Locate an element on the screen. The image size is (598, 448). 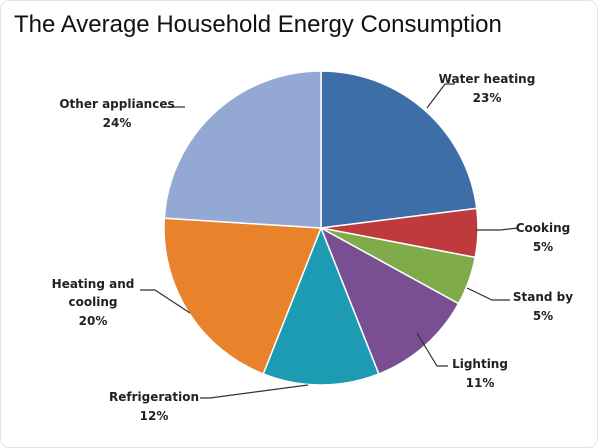
pie-slice-water-heating is located at coordinates (399, 149).